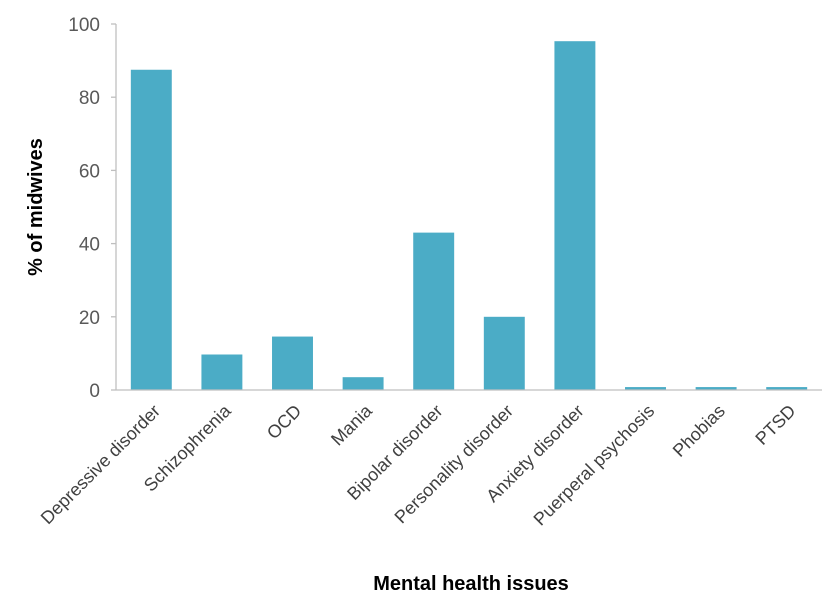 This screenshot has height=598, width=824. What do you see at coordinates (594, 465) in the screenshot?
I see `x-category-label: Puerperal psychosis` at bounding box center [594, 465].